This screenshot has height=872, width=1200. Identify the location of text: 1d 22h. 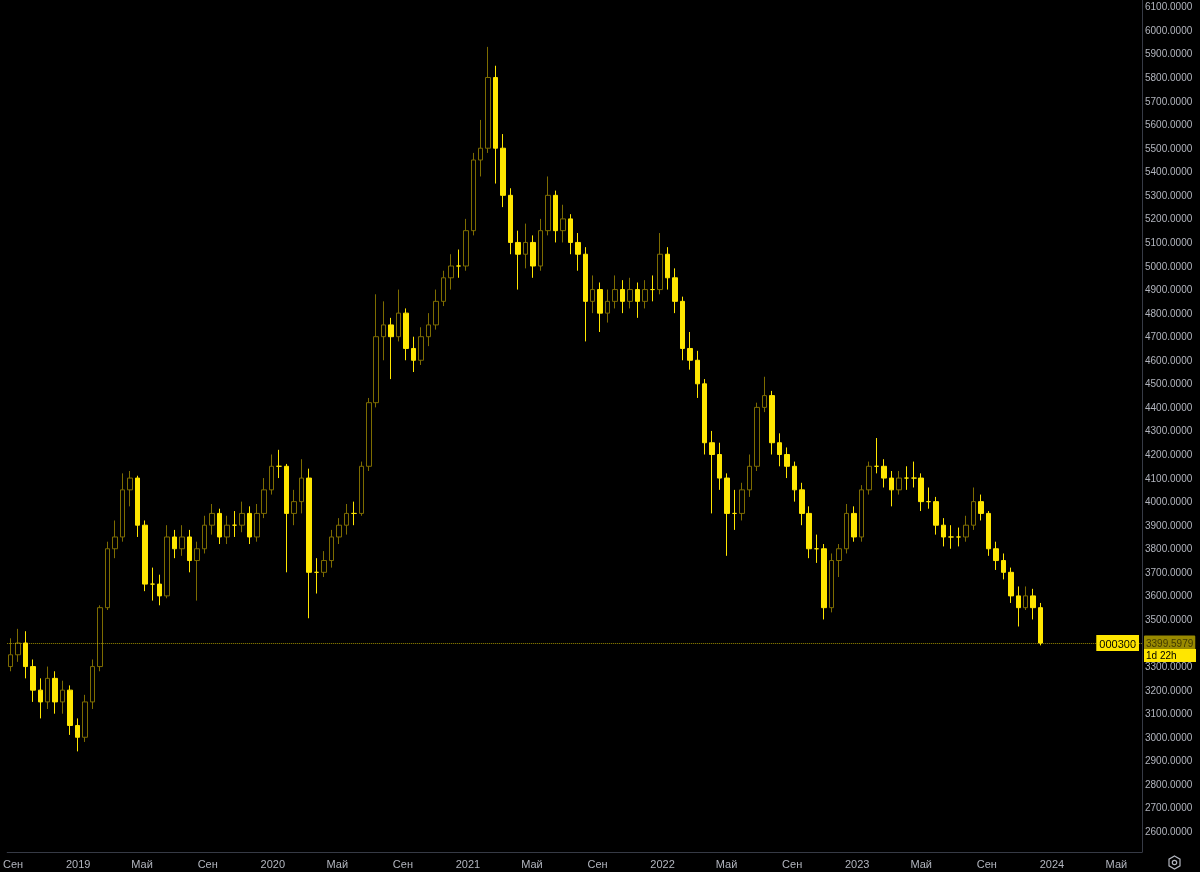
(1161, 655).